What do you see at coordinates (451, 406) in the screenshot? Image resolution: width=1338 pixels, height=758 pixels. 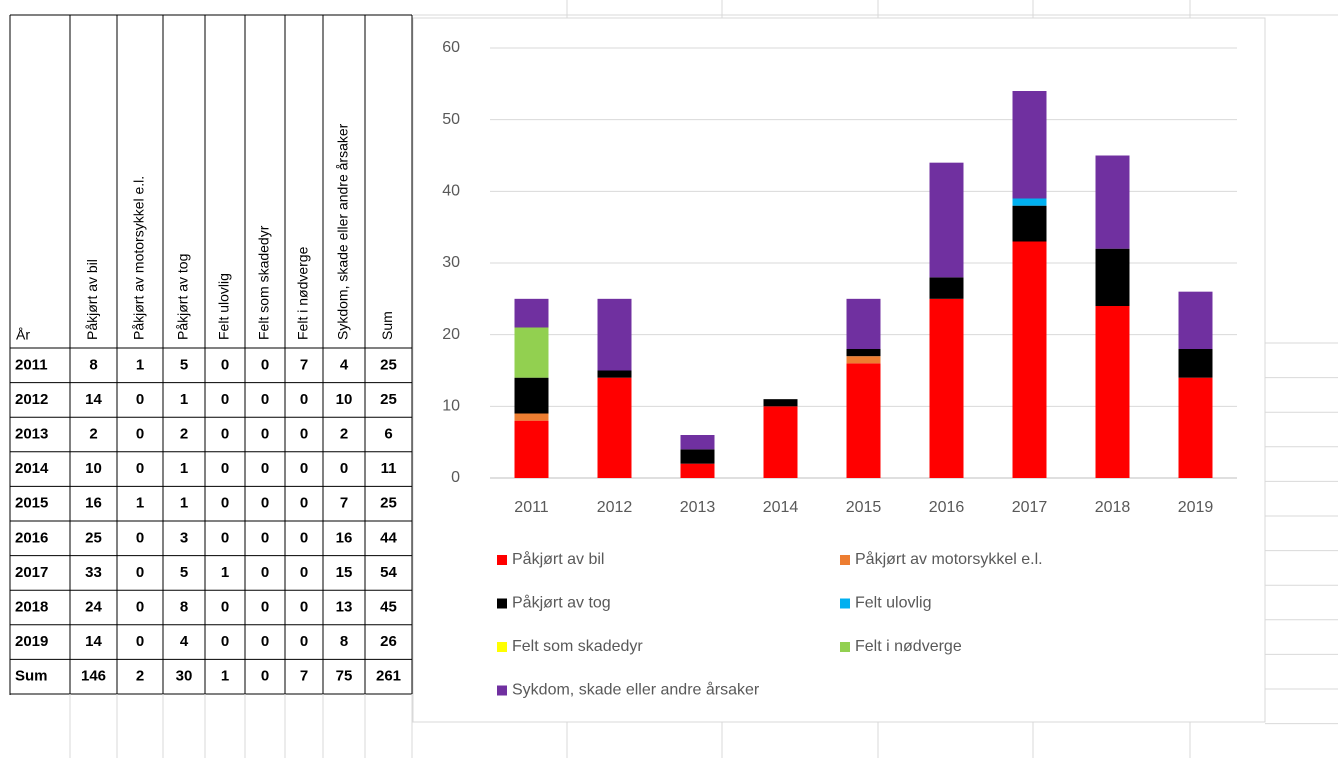 I see `y-tick-label: 10` at bounding box center [451, 406].